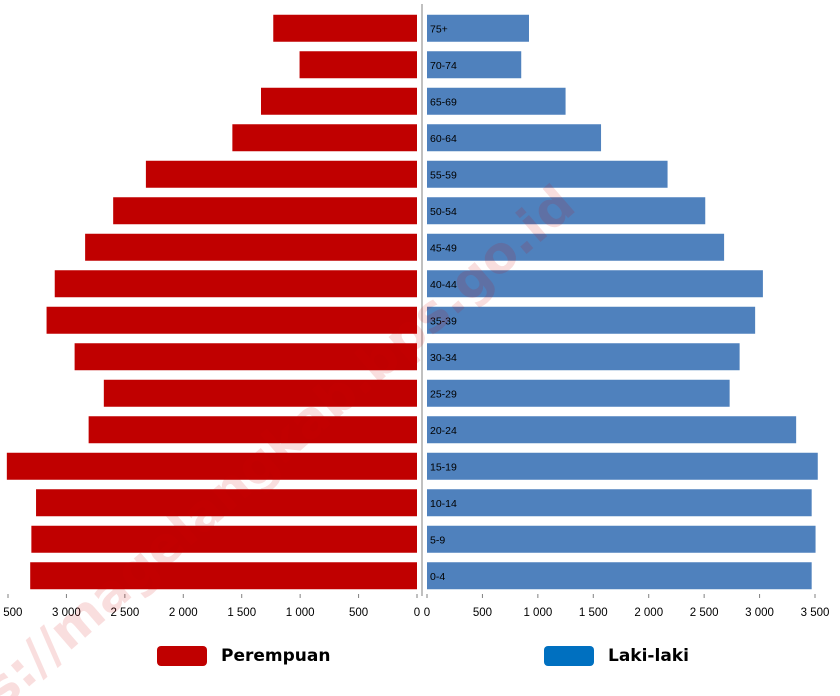 The width and height of the screenshot is (840, 696). I want to click on x-tick-label-left-500: 500, so click(358, 613).